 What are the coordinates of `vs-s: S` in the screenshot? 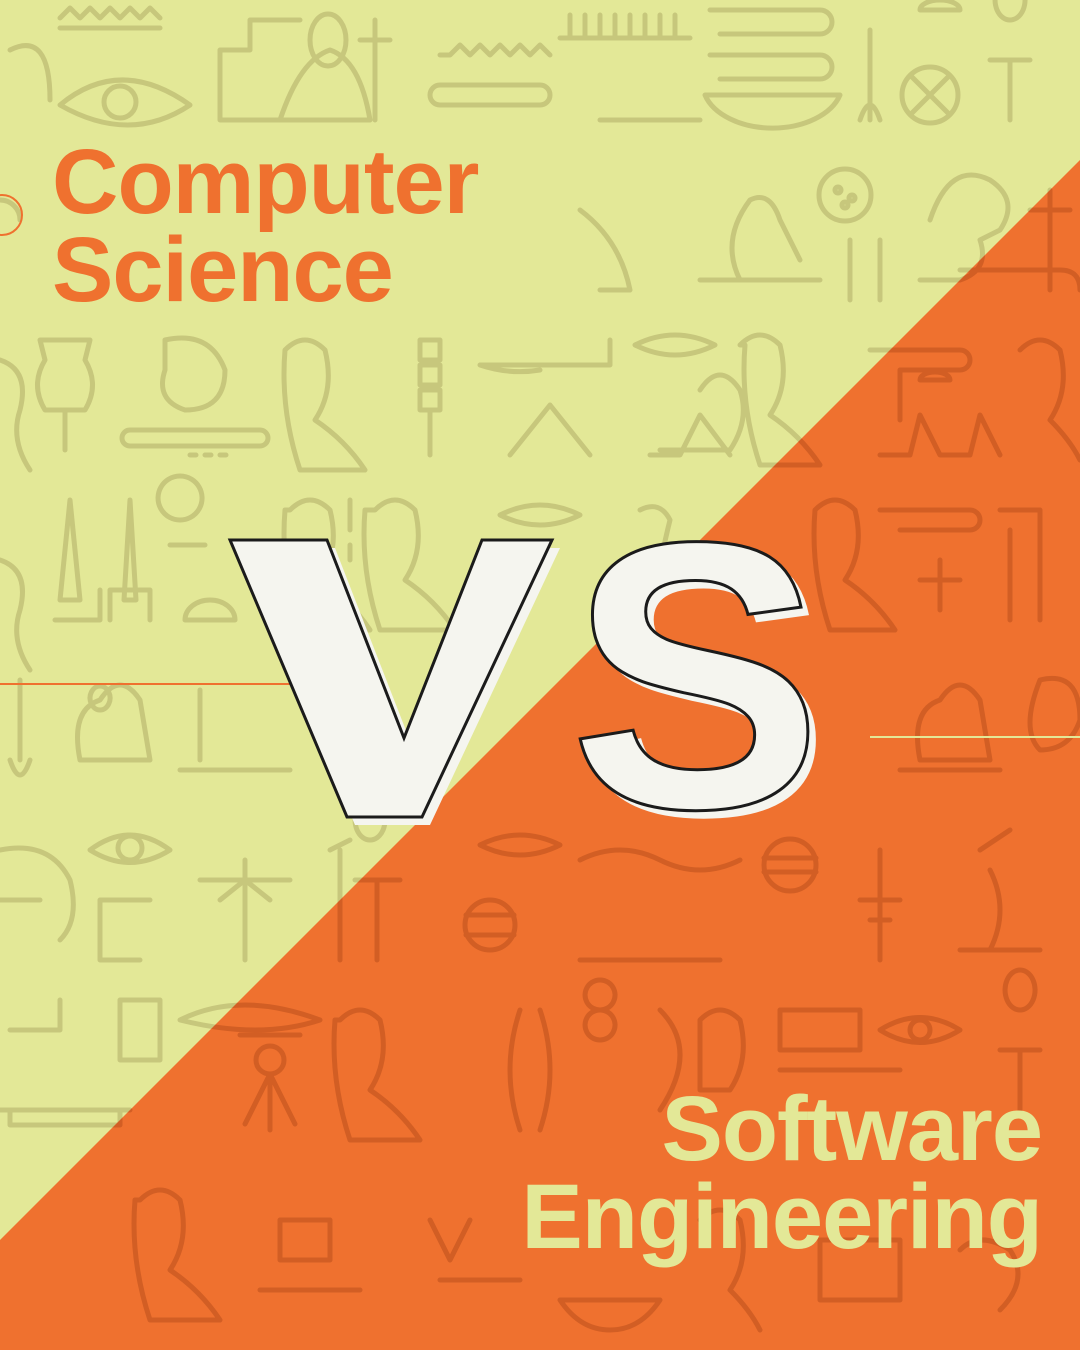 It's located at (695, 675).